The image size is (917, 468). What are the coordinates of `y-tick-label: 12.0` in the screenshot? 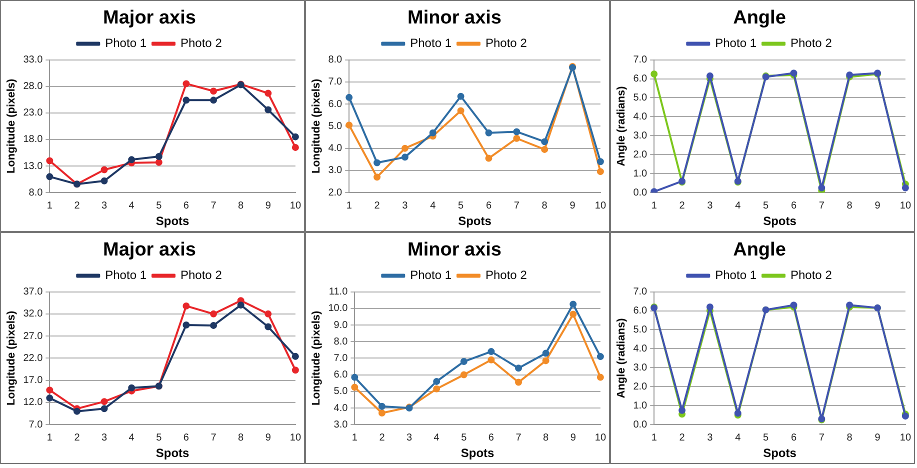 It's located at (33, 402).